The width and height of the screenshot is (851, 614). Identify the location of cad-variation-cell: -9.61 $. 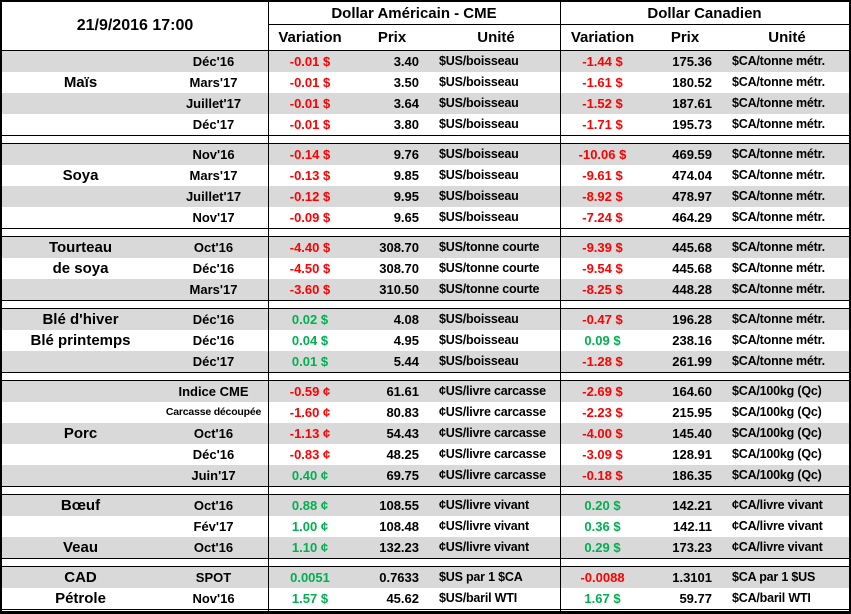
(602, 175).